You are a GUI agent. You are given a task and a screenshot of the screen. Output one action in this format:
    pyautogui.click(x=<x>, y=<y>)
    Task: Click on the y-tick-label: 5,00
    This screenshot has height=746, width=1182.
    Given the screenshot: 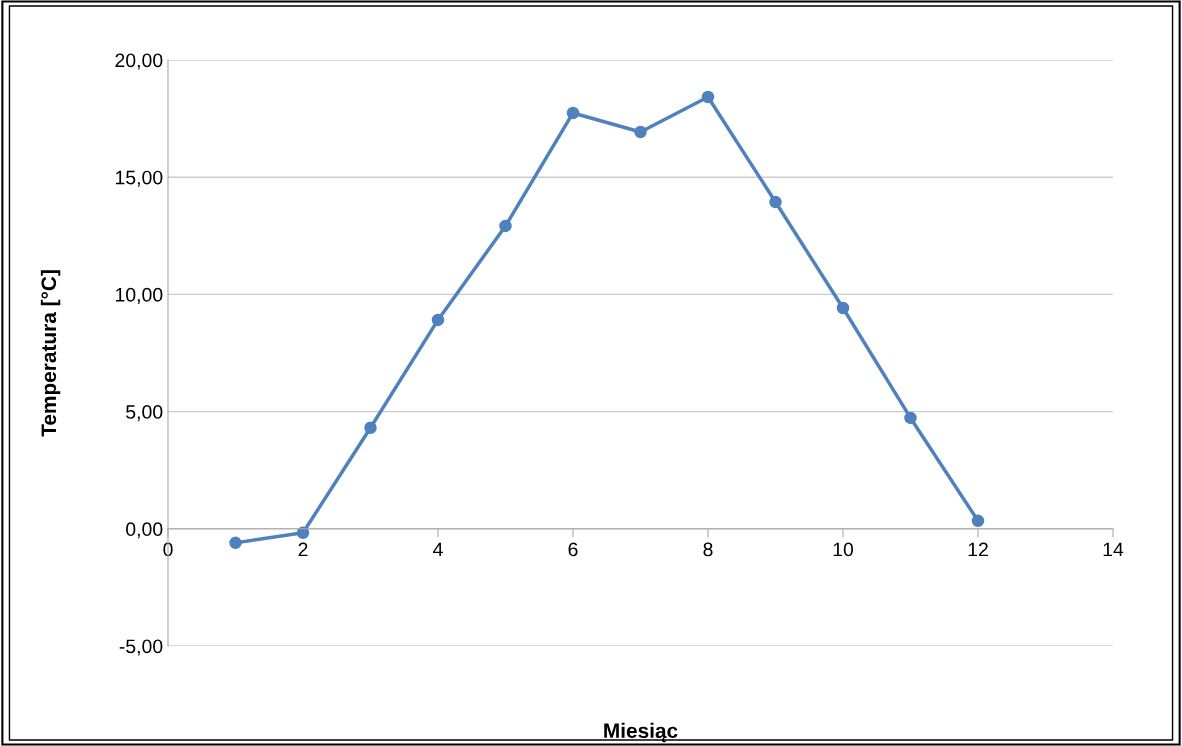 What is the action you would take?
    pyautogui.click(x=144, y=413)
    